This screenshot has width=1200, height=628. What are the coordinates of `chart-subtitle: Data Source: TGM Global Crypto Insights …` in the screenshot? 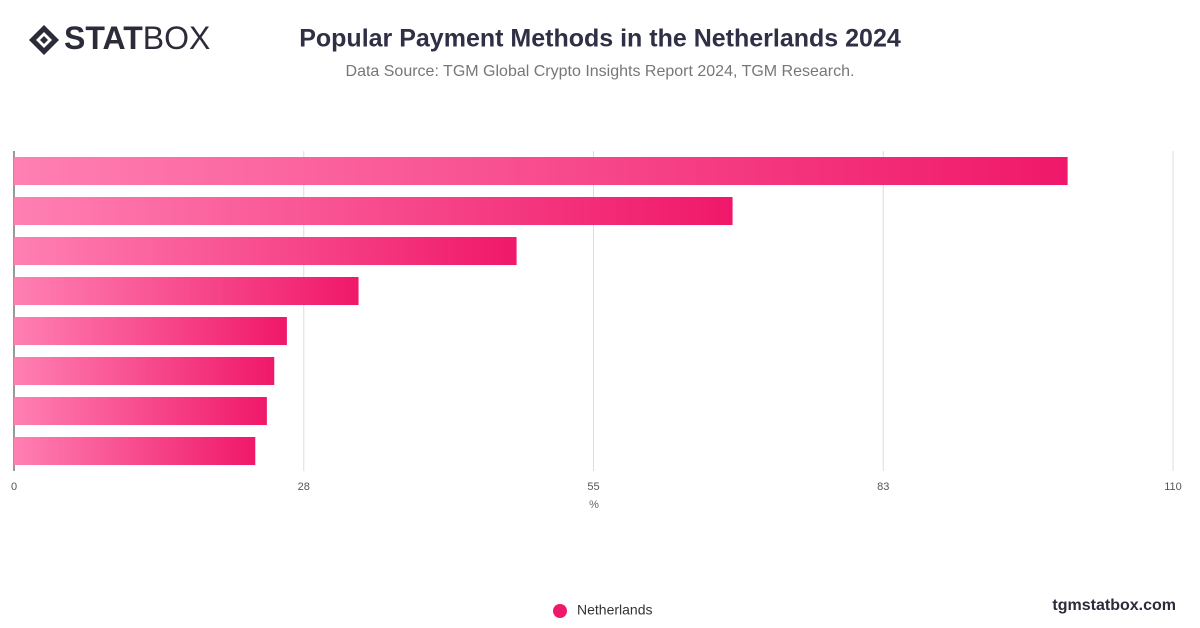 It's located at (600, 71).